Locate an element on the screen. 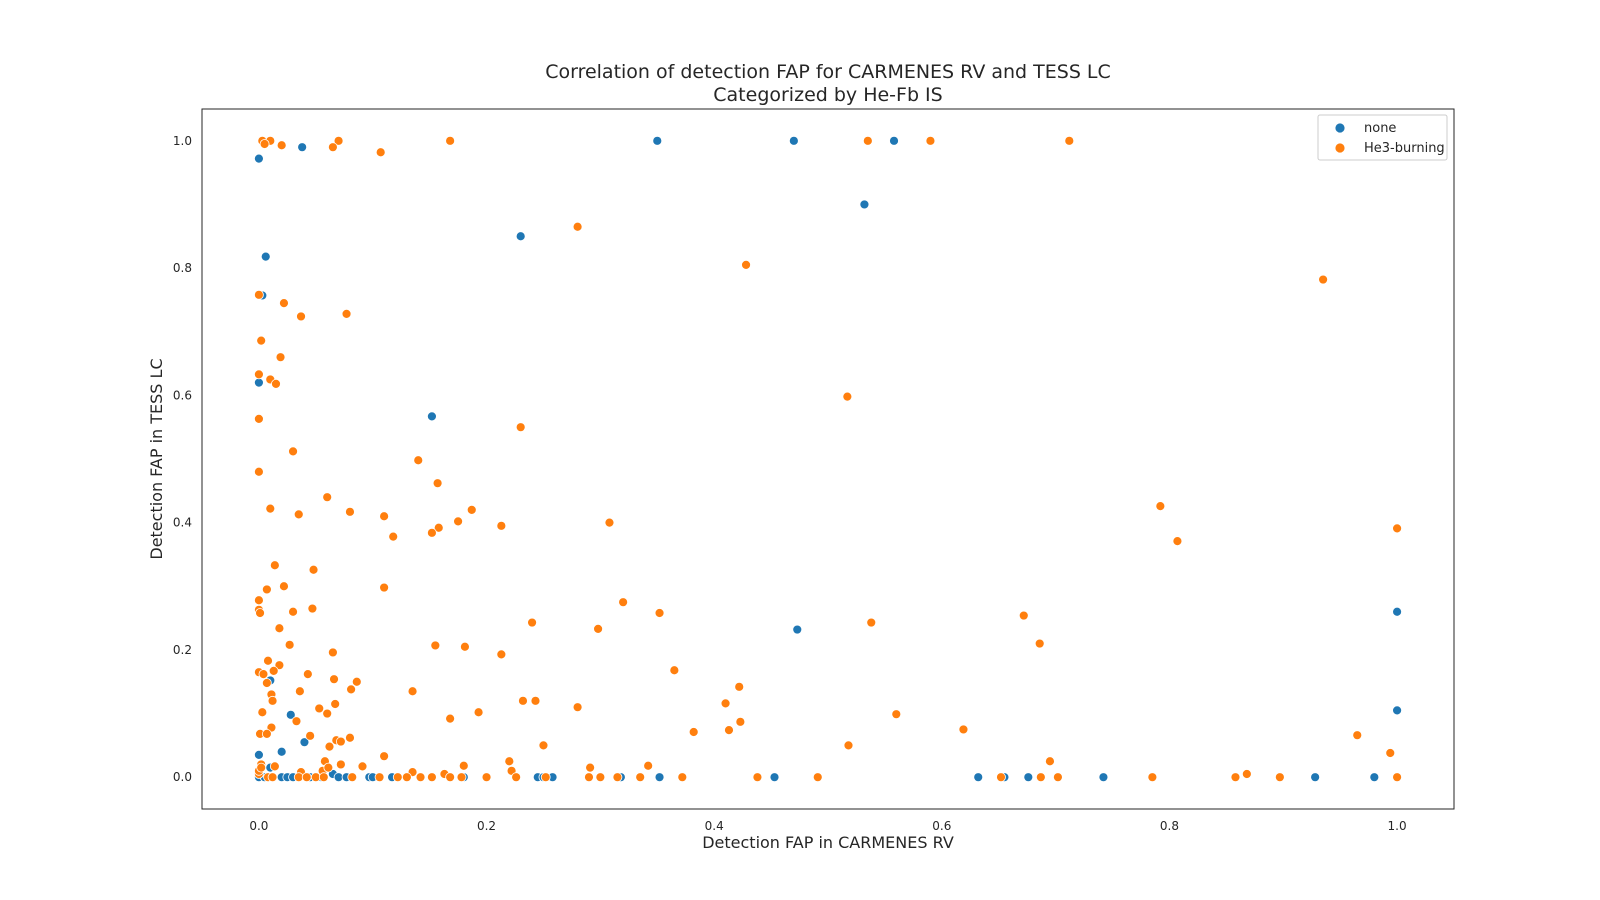 This screenshot has height=900, width=1600. x-tick-label: 0.2 is located at coordinates (486, 826).